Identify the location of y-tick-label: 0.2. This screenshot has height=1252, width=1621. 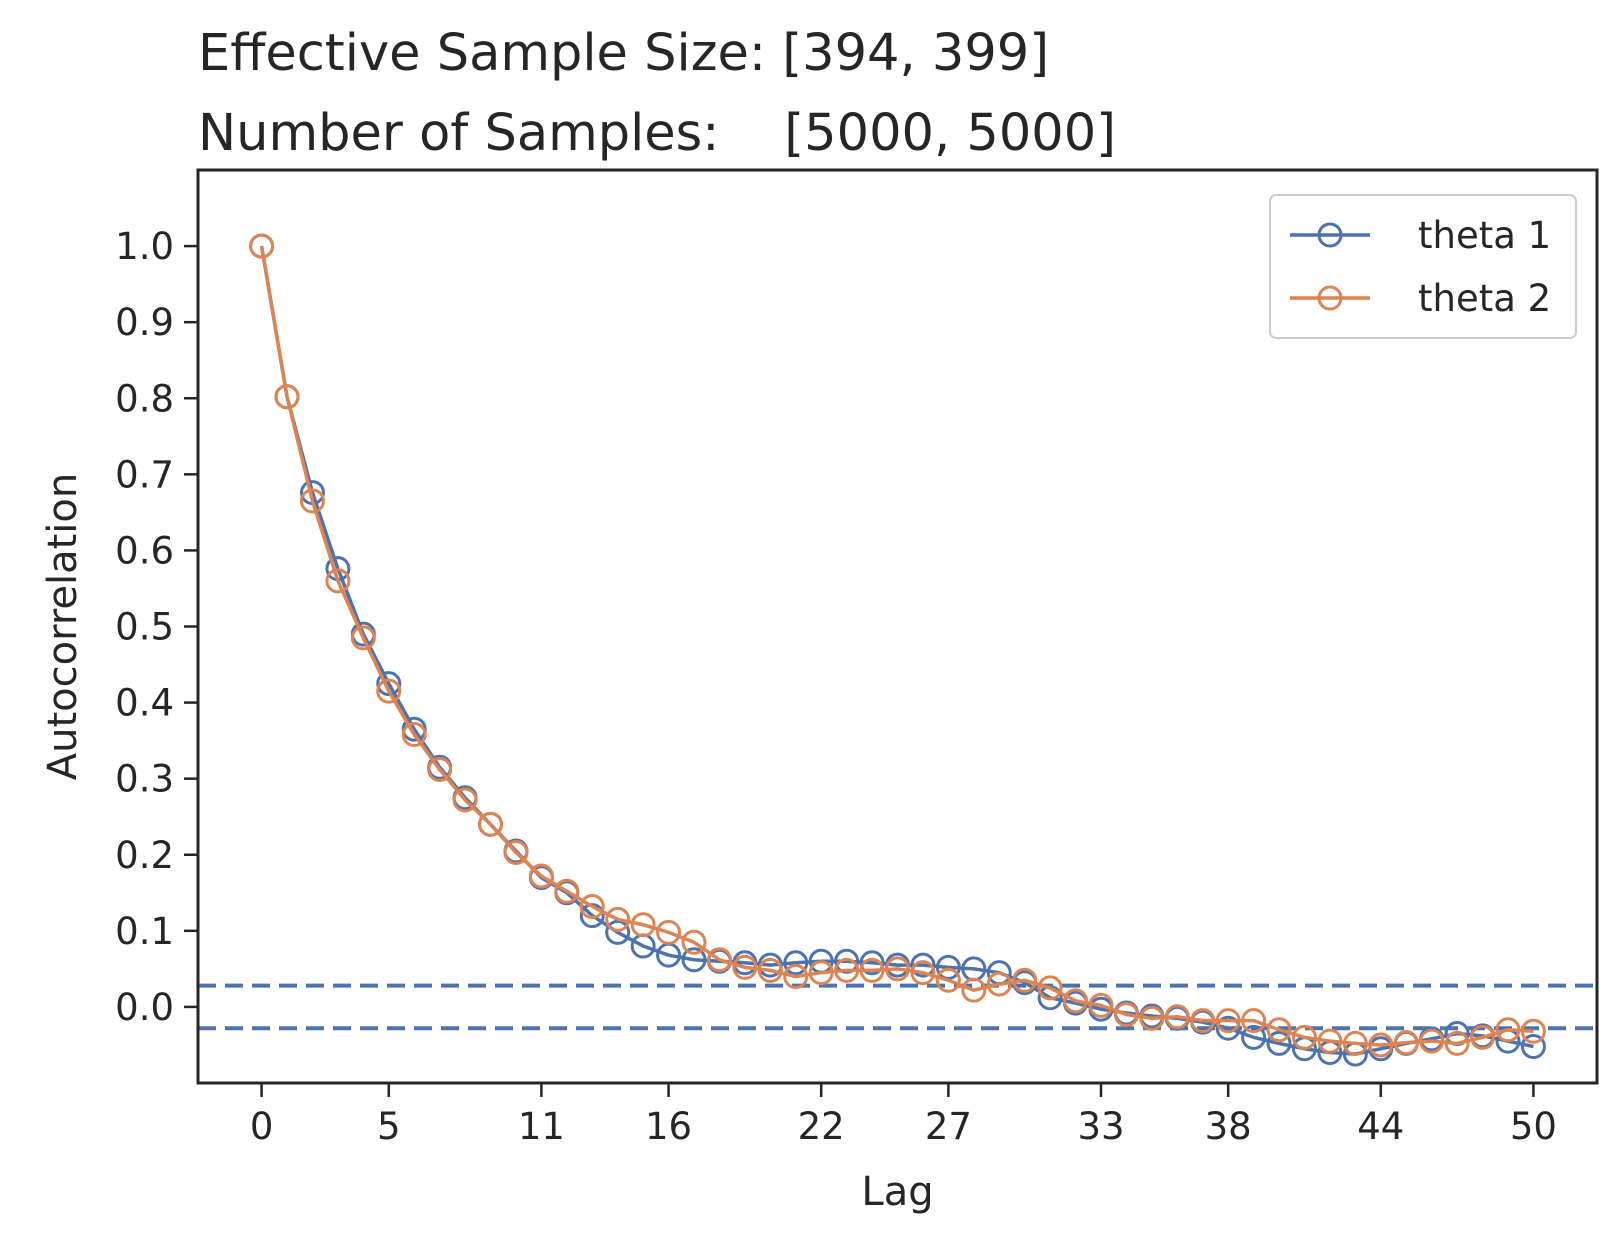
(144, 855).